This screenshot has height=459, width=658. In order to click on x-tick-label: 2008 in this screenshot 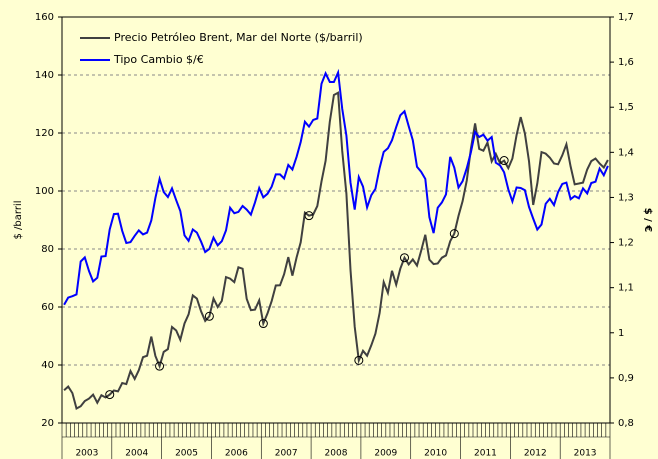, I will do `click(336, 454)`.